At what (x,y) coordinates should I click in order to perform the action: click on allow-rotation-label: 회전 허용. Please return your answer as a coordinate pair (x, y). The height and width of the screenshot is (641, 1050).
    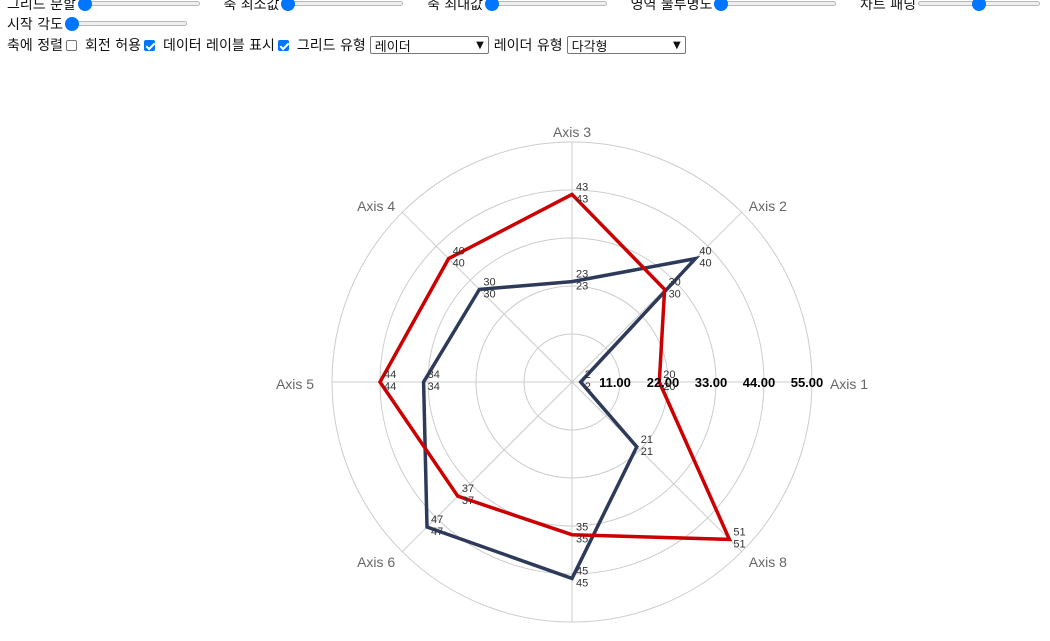
    Looking at the image, I should click on (112, 46).